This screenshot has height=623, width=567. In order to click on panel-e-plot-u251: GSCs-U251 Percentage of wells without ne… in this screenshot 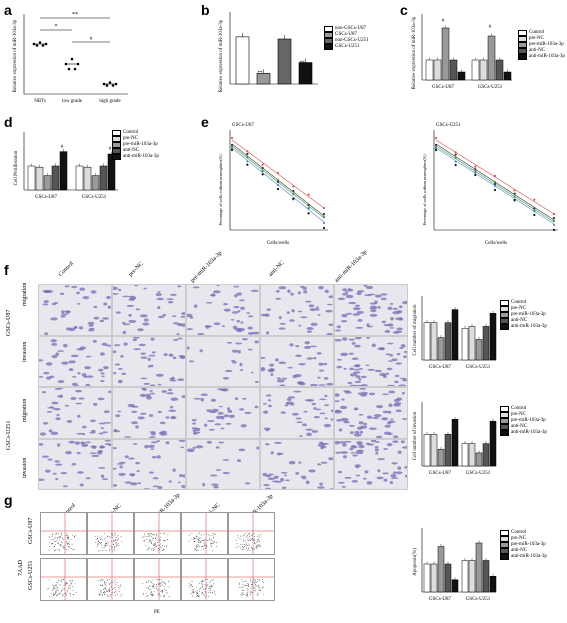, I will do `click(490, 184)`.